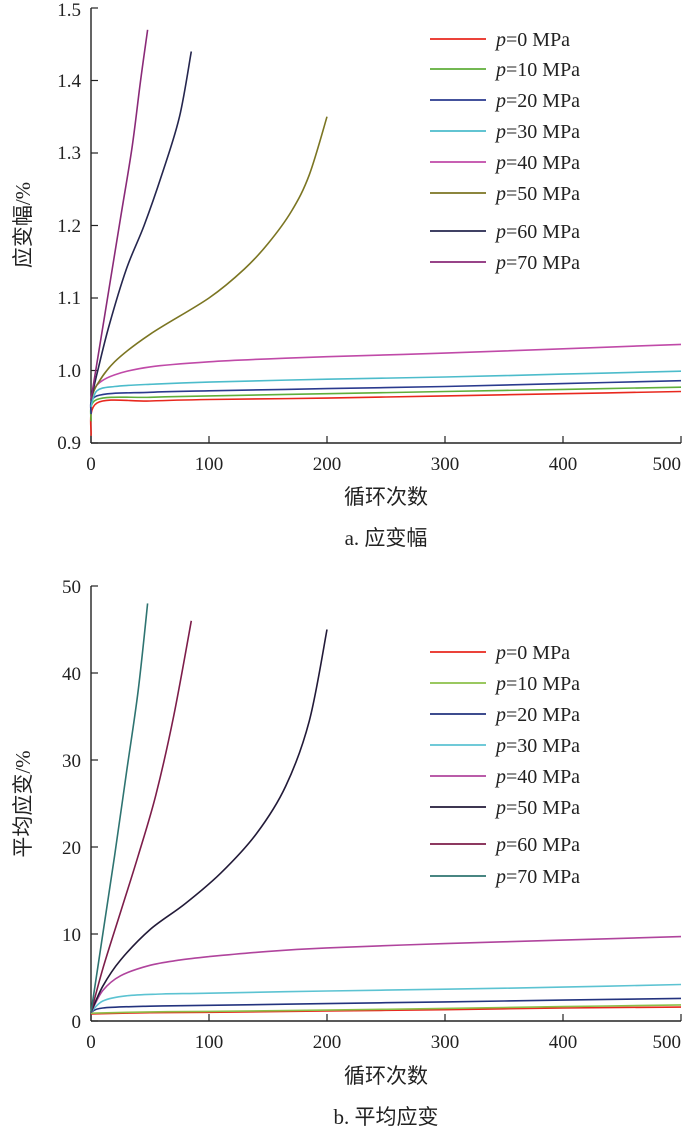  What do you see at coordinates (69, 371) in the screenshot?
I see `y-tick-label: 1.0` at bounding box center [69, 371].